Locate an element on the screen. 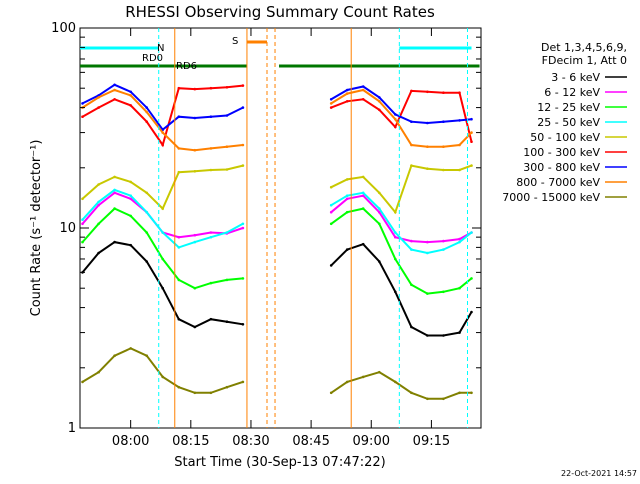  chart-title: RHESSI Observing Summary Count Rates is located at coordinates (280, 12).